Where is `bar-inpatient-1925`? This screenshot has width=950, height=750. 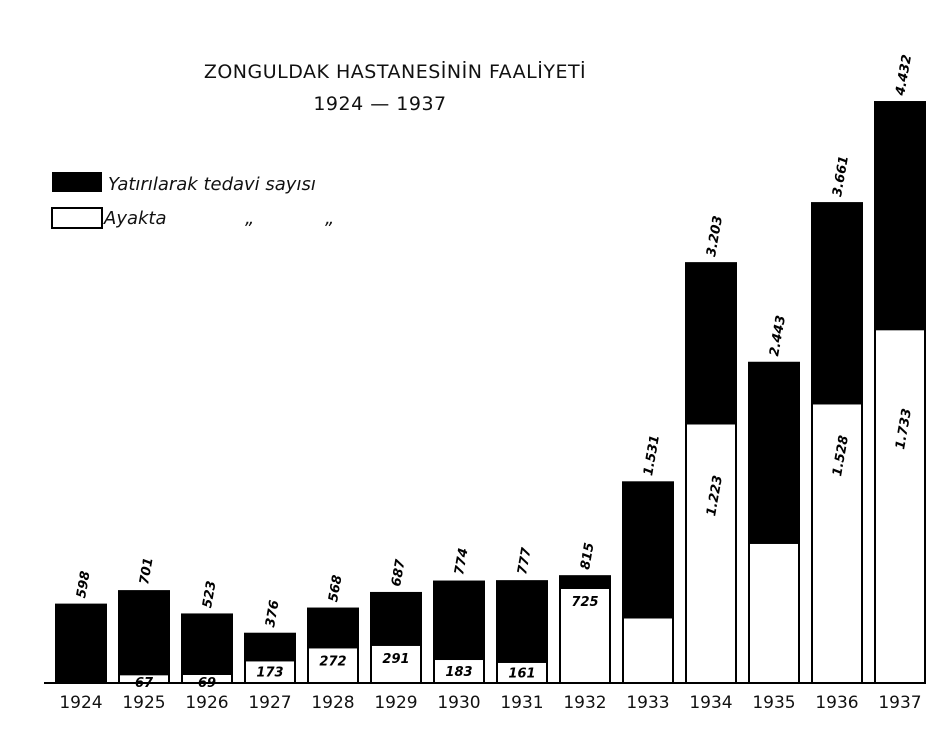 bar-inpatient-1925 is located at coordinates (144, 632).